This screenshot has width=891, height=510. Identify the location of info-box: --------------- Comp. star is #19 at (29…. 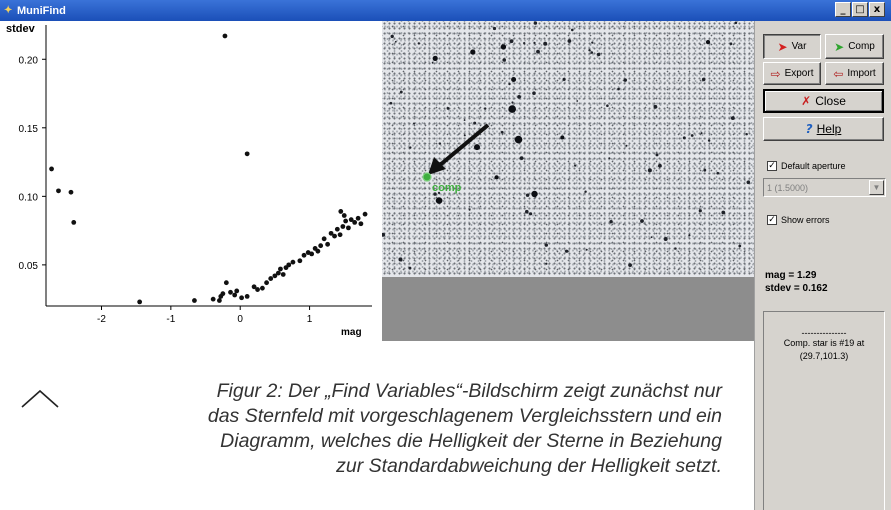
(824, 410).